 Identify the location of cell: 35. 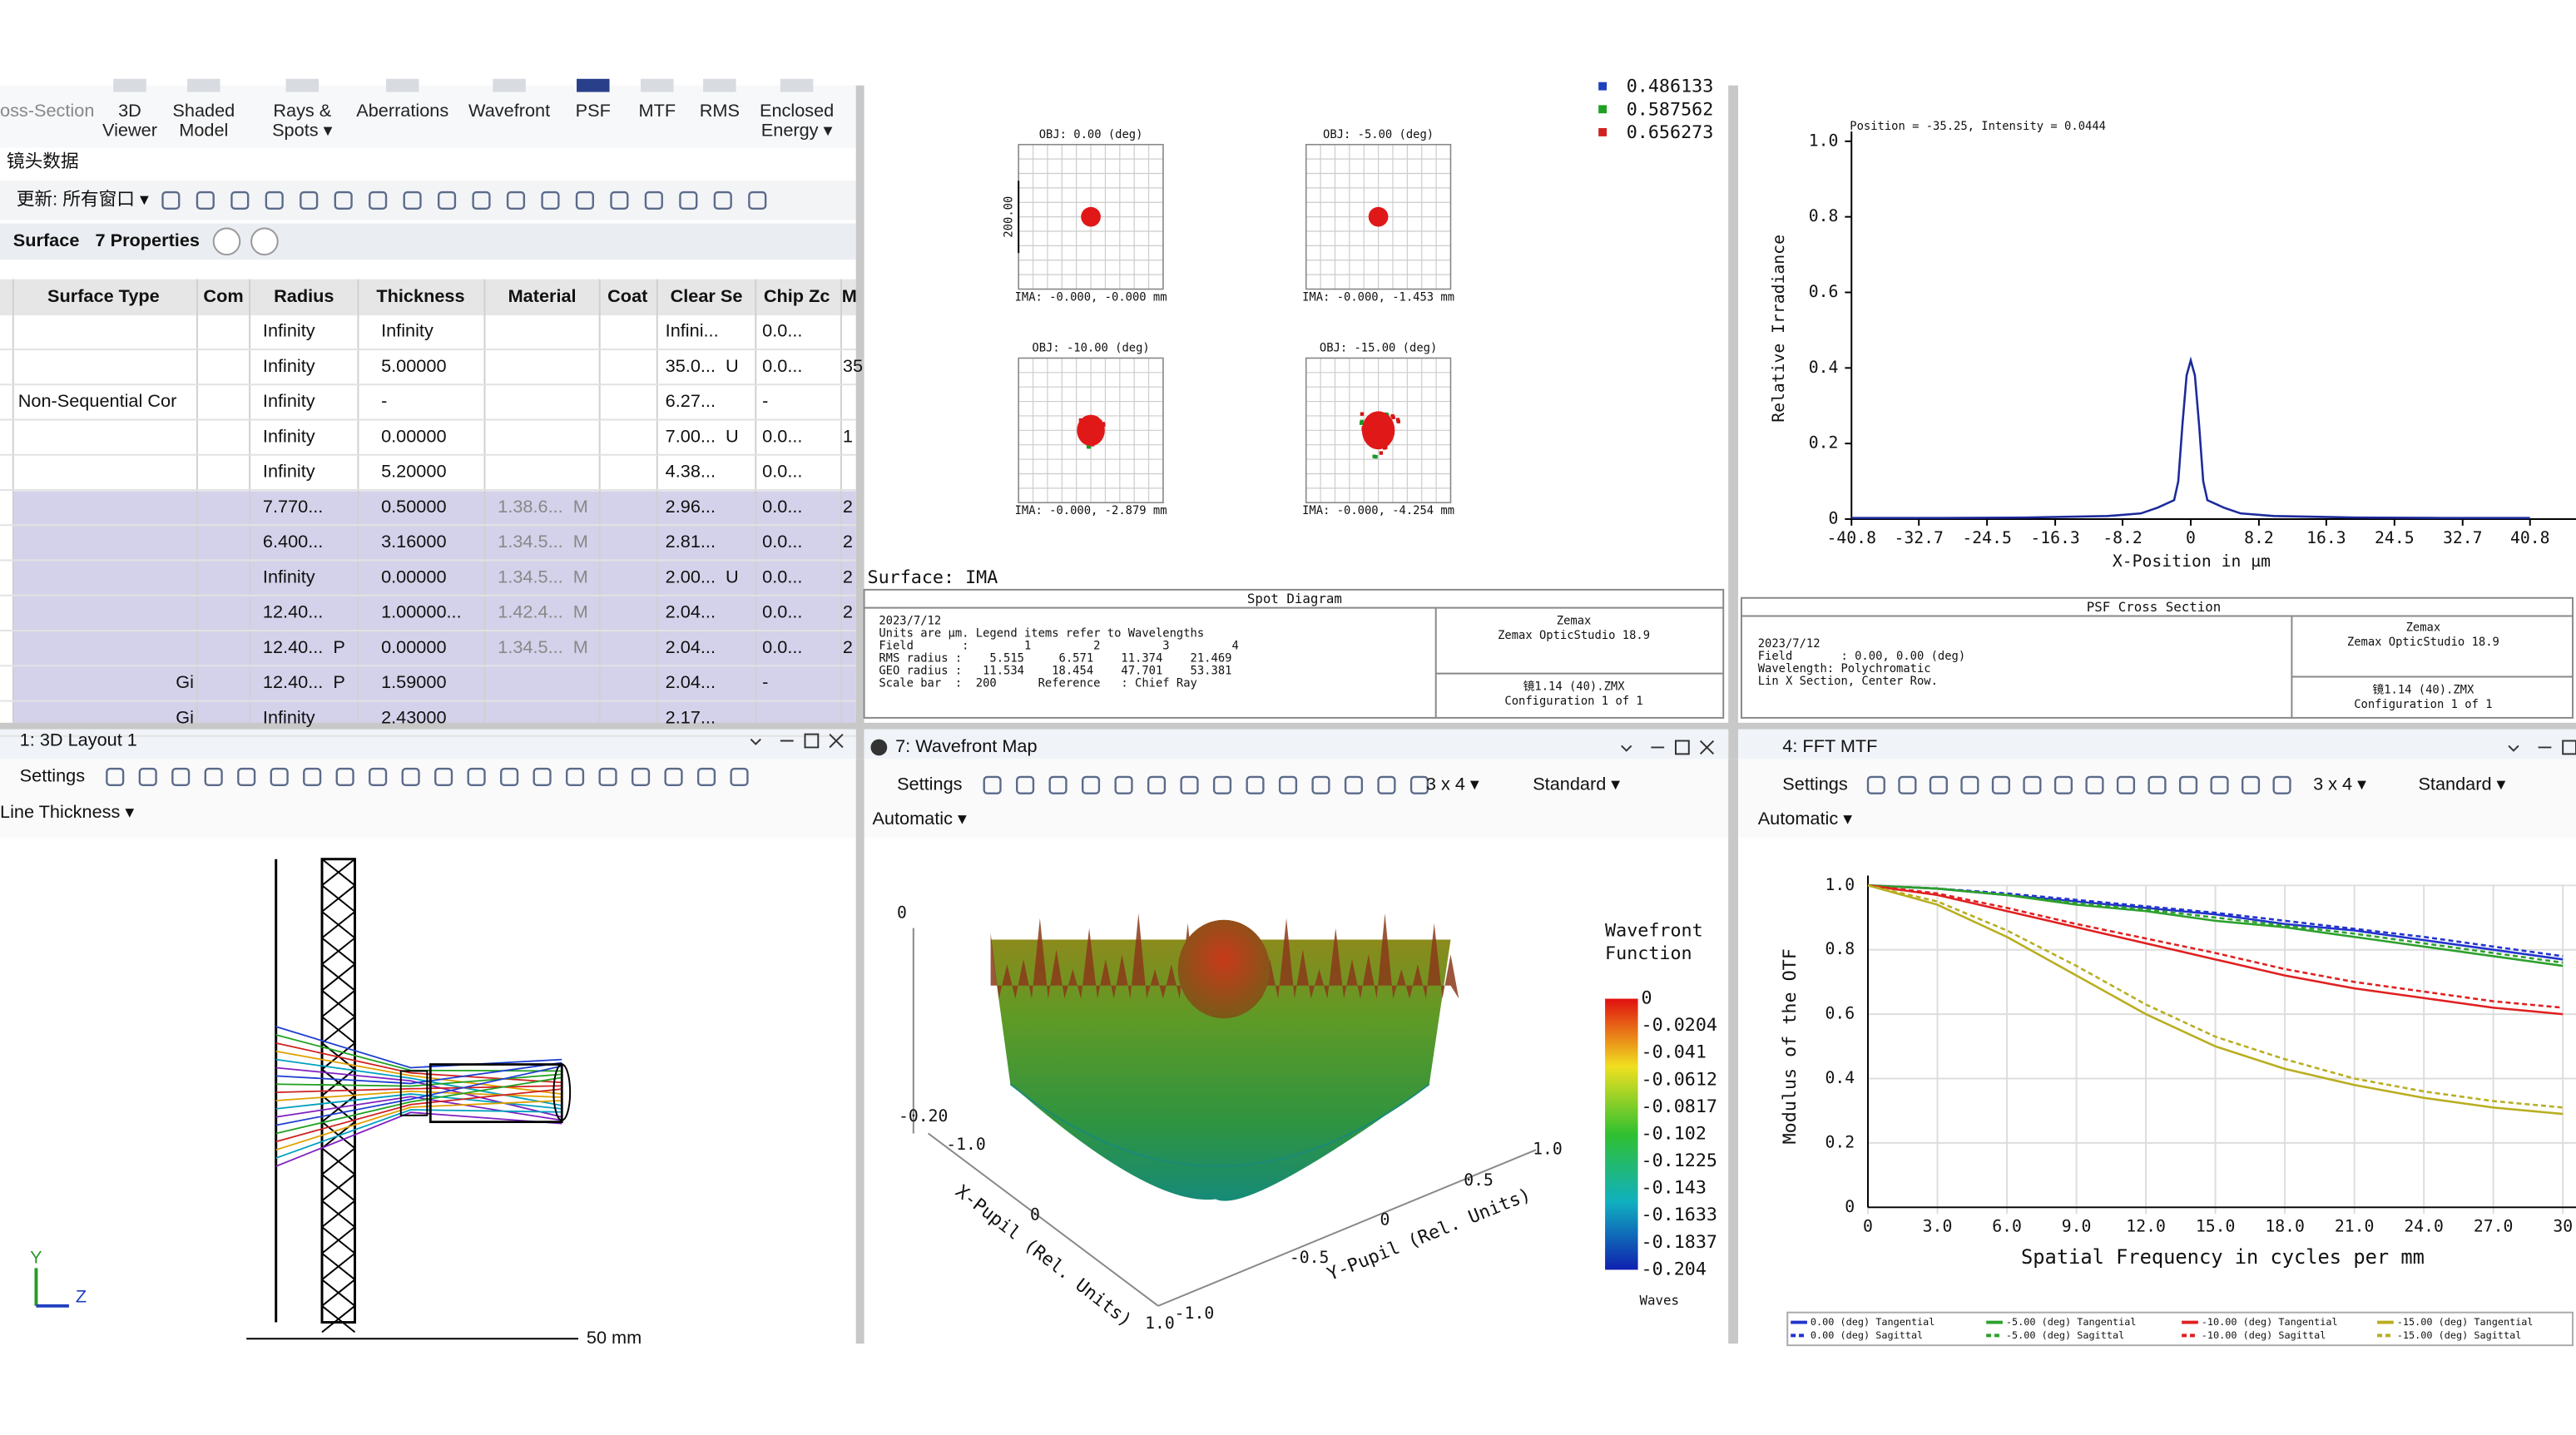
(853, 365).